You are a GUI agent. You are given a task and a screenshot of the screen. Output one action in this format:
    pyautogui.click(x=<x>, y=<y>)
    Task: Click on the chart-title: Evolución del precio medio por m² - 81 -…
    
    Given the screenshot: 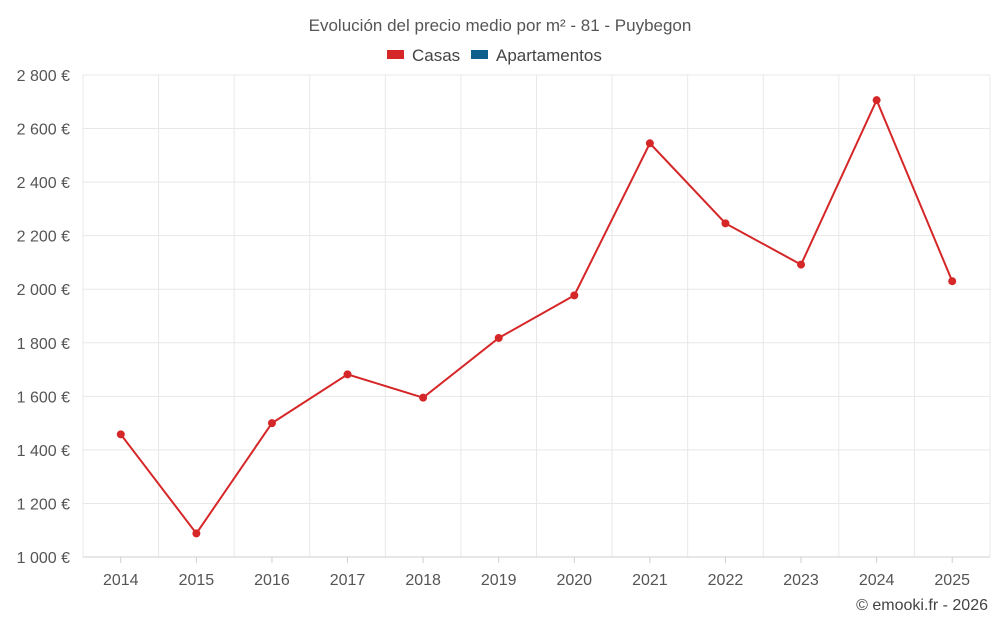 What is the action you would take?
    pyautogui.click(x=500, y=25)
    